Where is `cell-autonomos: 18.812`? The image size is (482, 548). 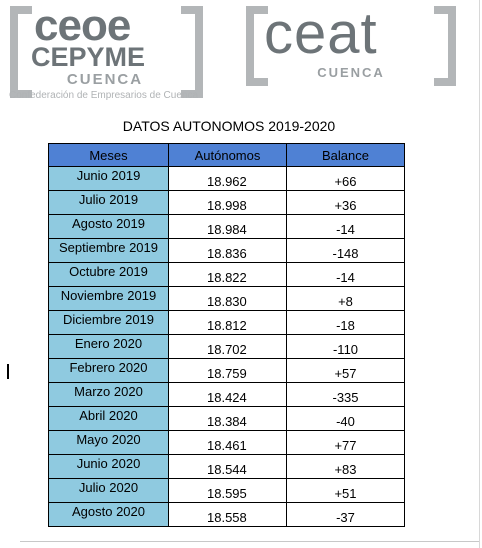 cell-autonomos: 18.812 is located at coordinates (227, 322).